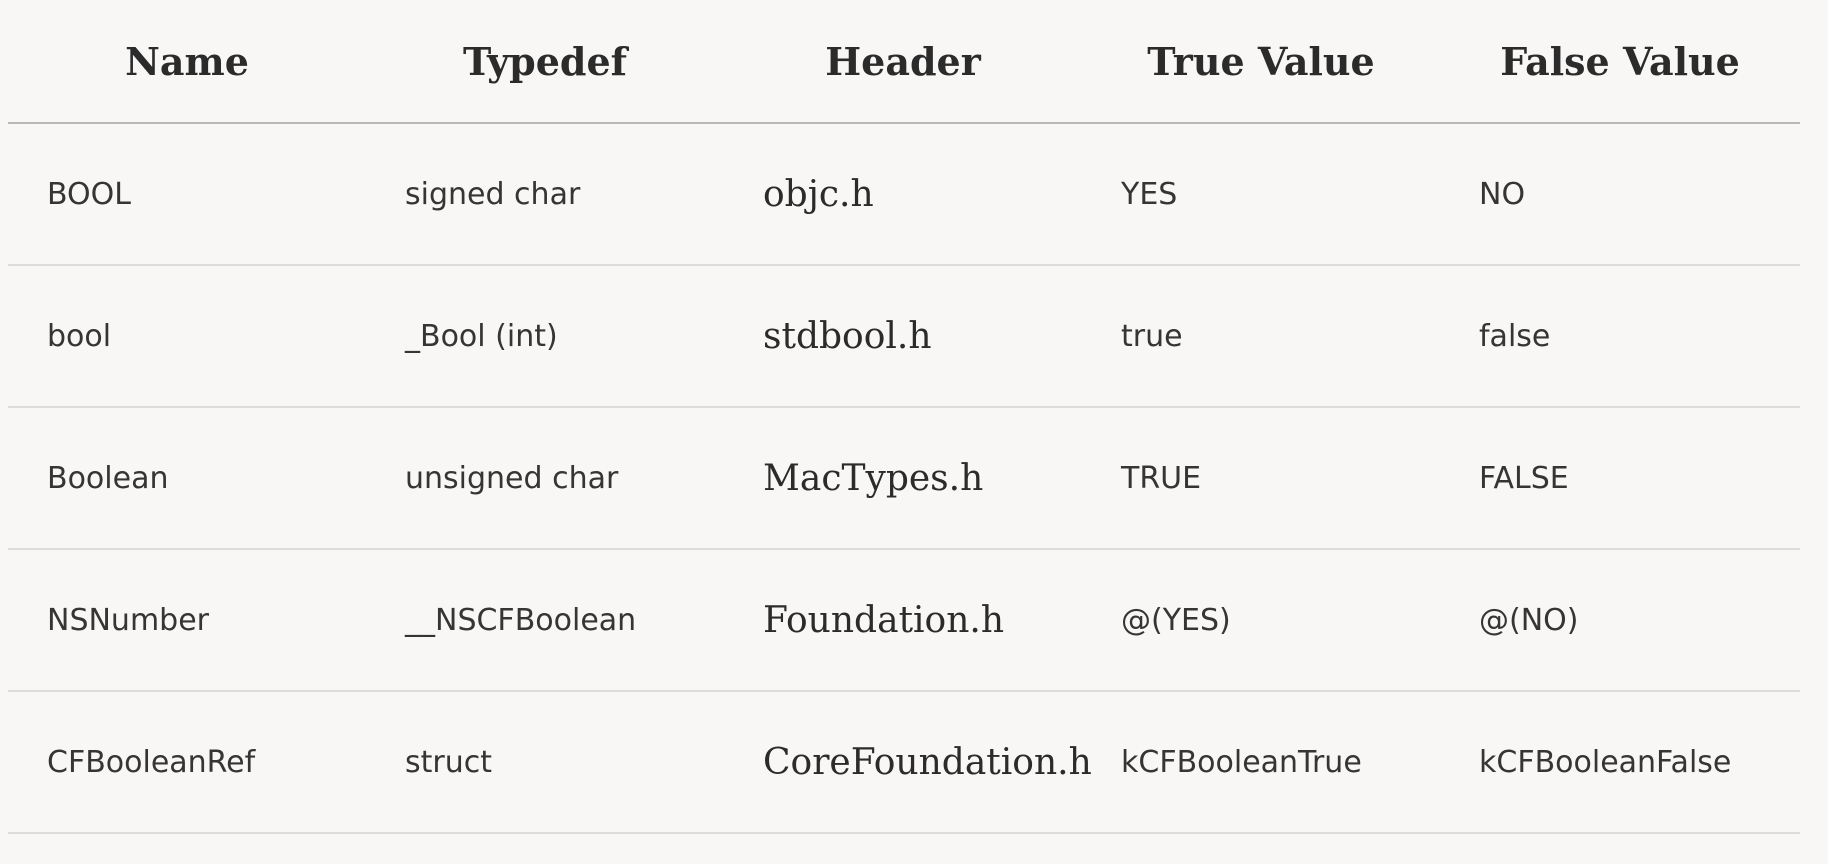  What do you see at coordinates (187, 194) in the screenshot?
I see `cell-name: BOOL` at bounding box center [187, 194].